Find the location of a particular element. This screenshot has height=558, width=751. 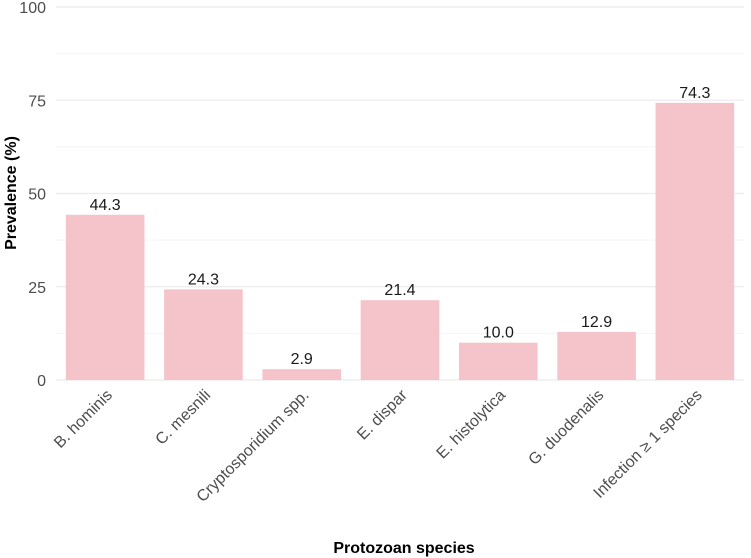

data-label: 2.9 is located at coordinates (302, 359).